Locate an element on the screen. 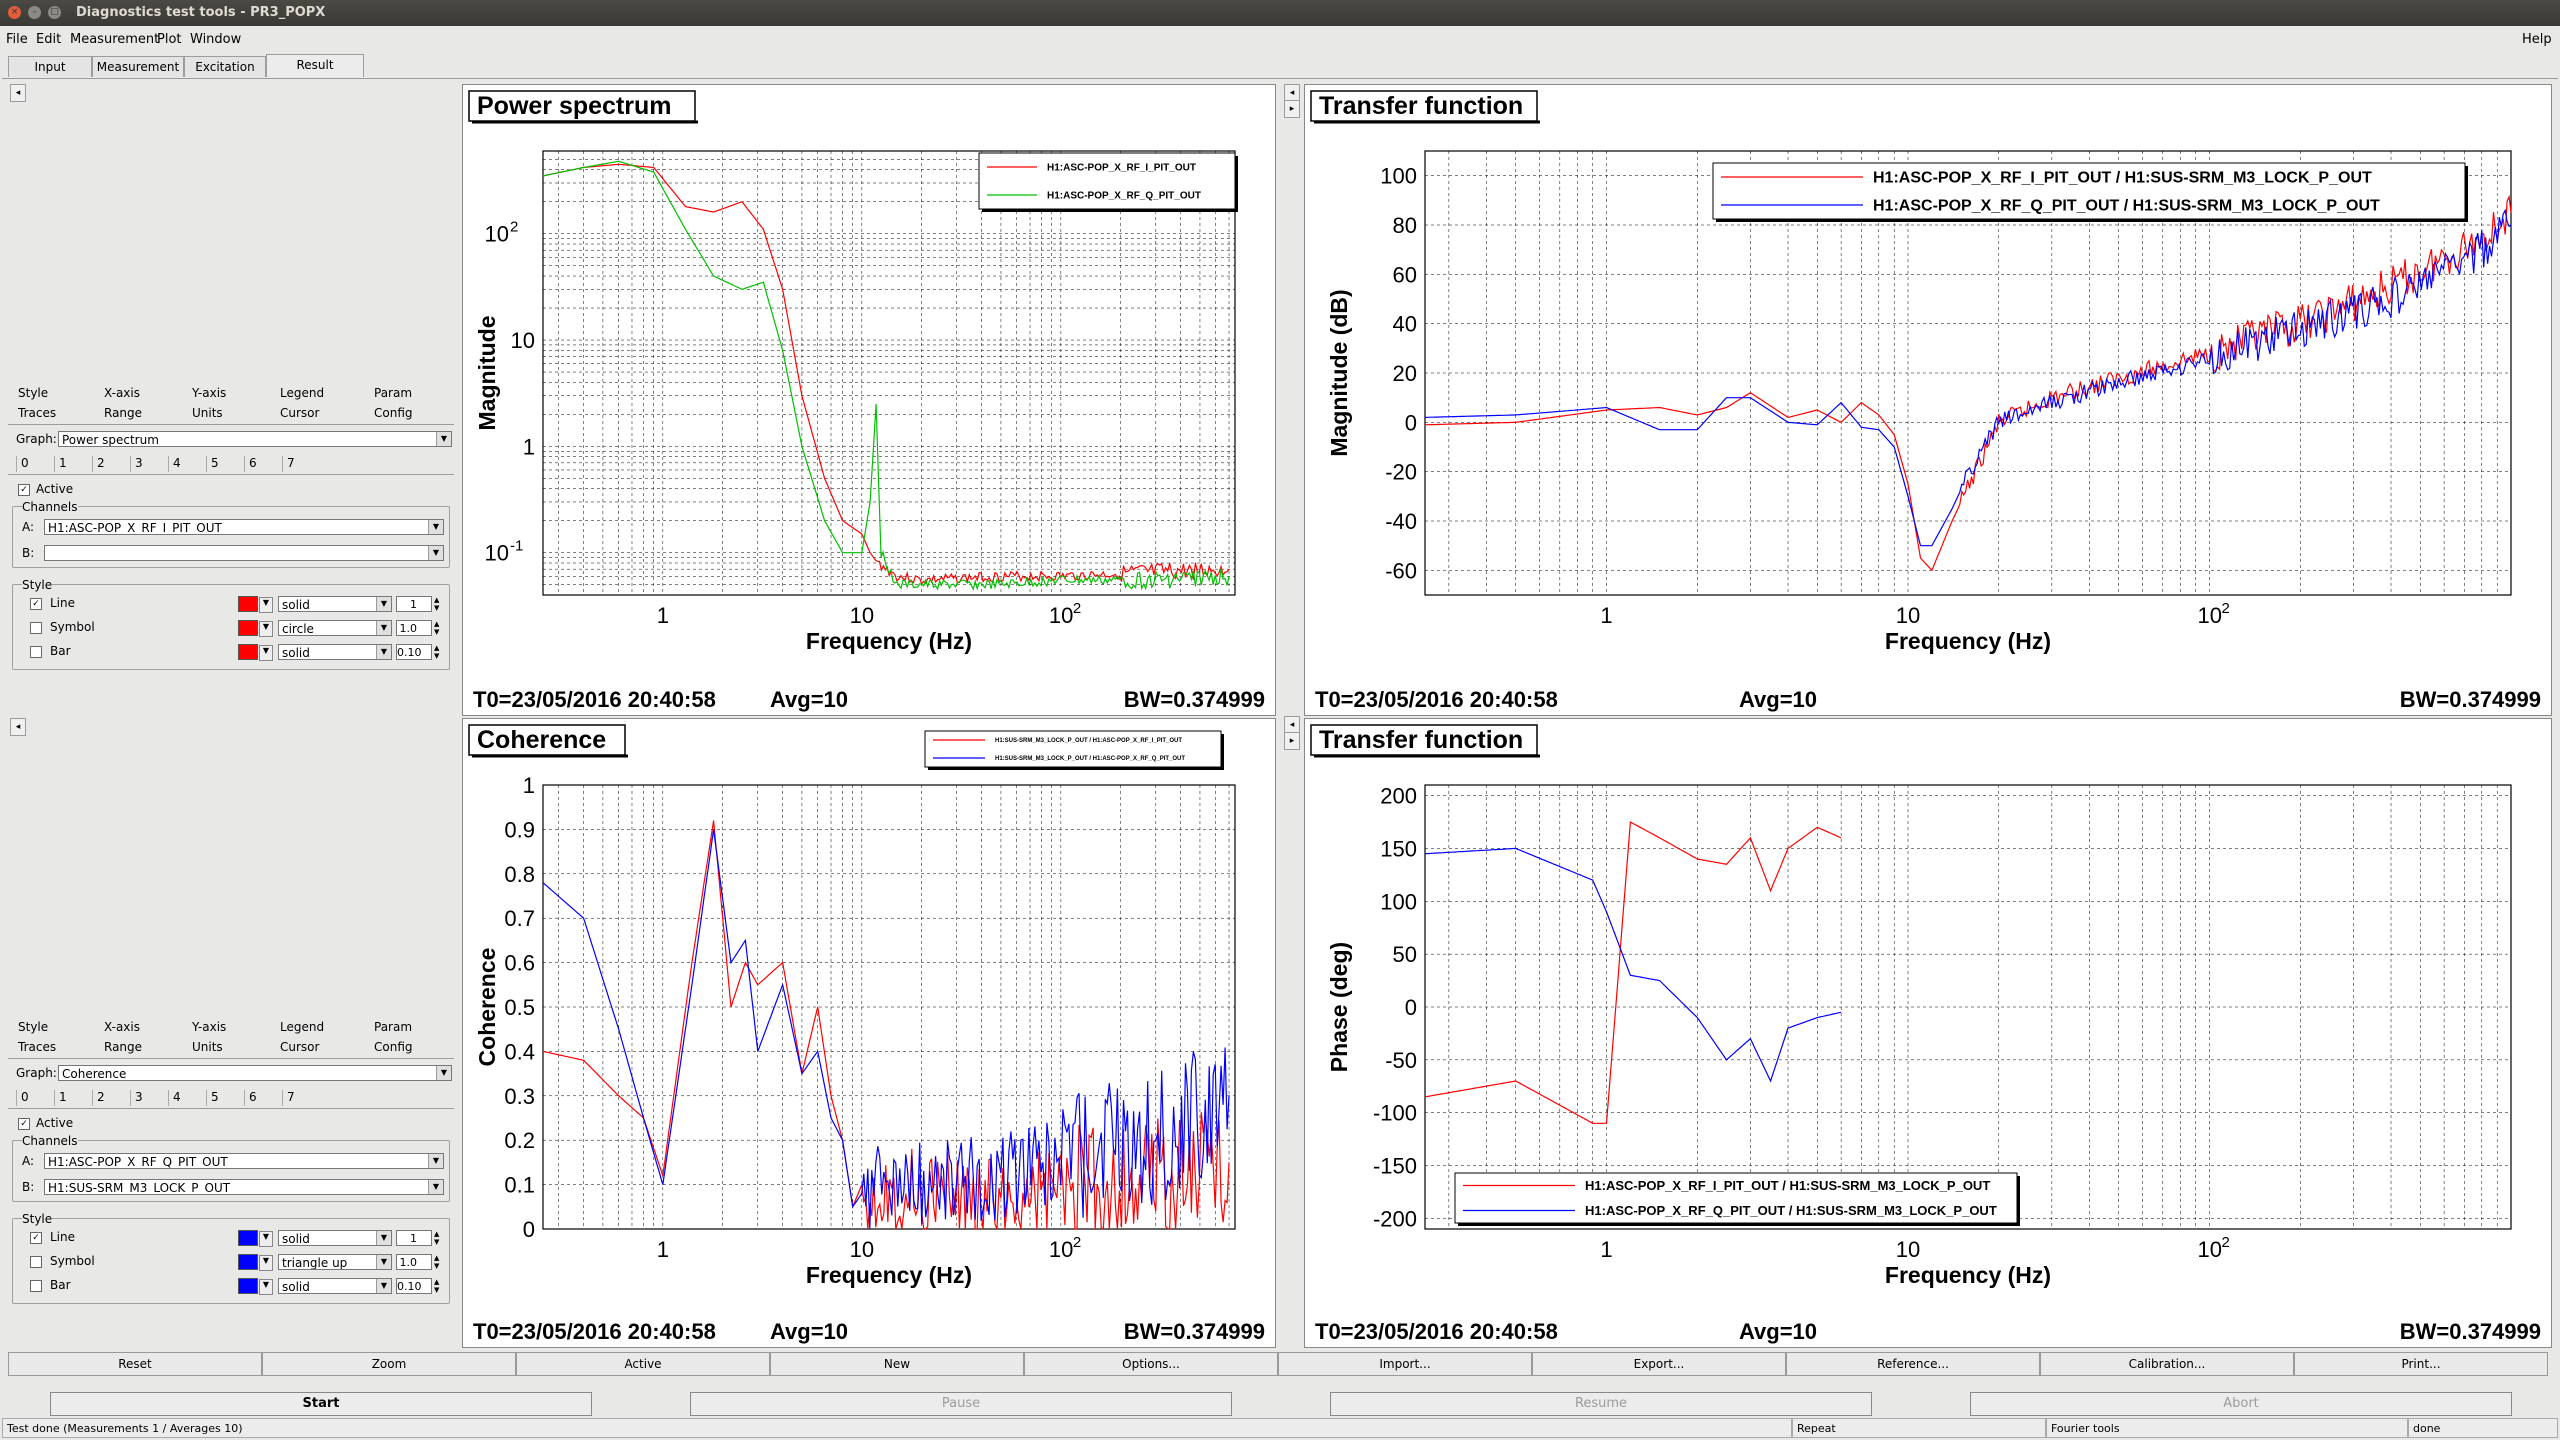  scroll-left-icon: ◂ is located at coordinates (18, 93).